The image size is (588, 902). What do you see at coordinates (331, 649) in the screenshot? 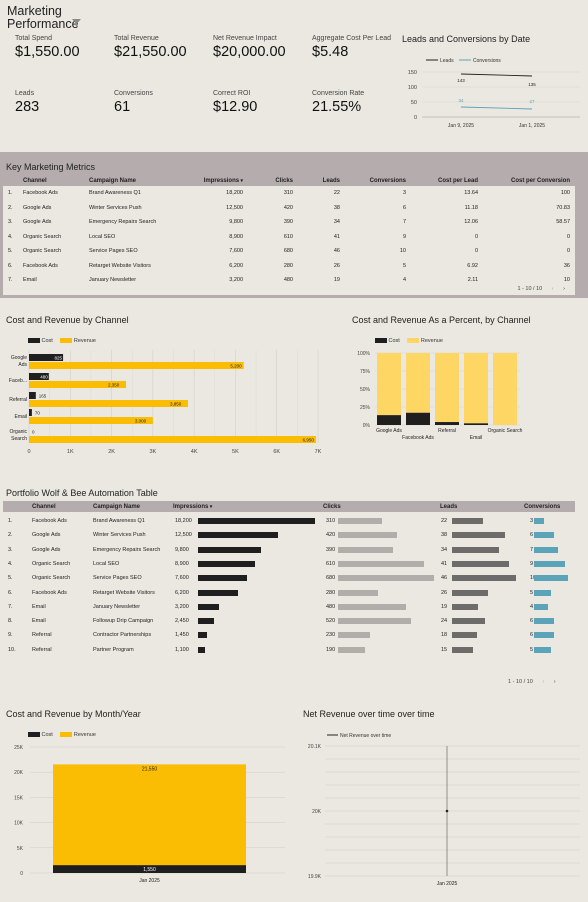
I see `table-cell-clicks: 190` at bounding box center [331, 649].